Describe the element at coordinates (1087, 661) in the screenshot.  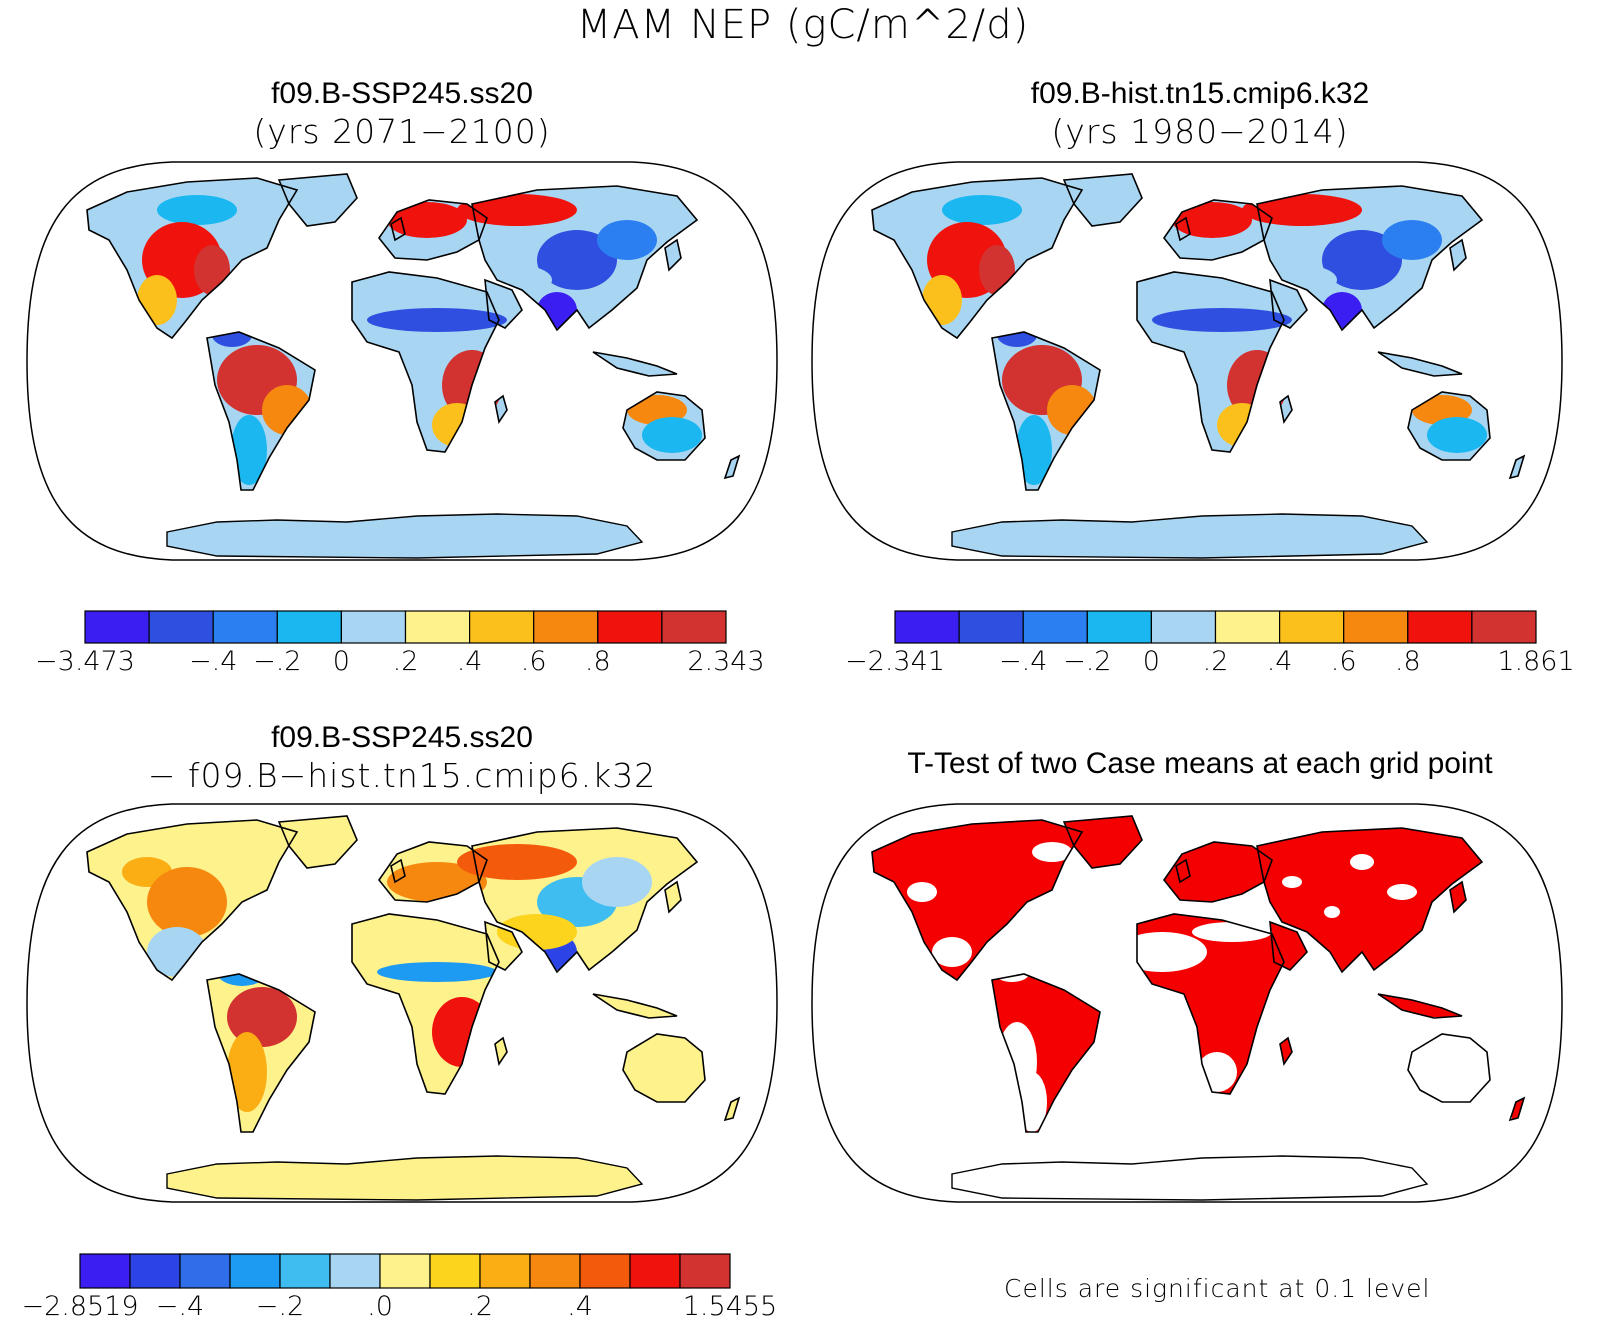
I see `colorbar-label: −.2` at that location.